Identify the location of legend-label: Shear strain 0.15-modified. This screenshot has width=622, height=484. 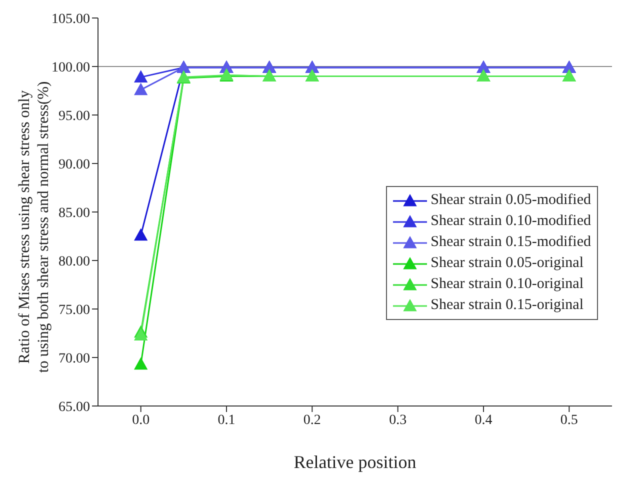
(510, 242).